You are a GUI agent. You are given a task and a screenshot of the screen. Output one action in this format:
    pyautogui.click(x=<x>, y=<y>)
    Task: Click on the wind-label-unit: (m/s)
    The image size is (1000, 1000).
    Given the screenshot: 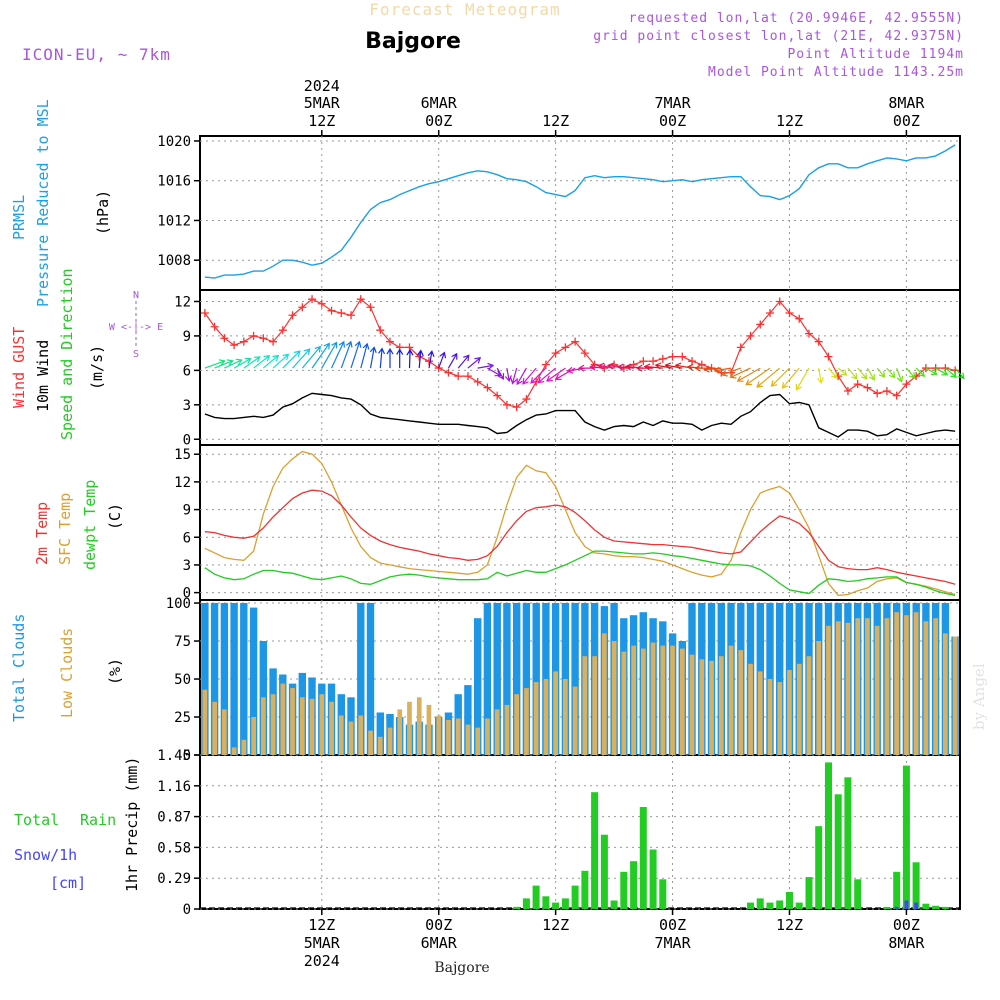 What is the action you would take?
    pyautogui.click(x=97, y=367)
    